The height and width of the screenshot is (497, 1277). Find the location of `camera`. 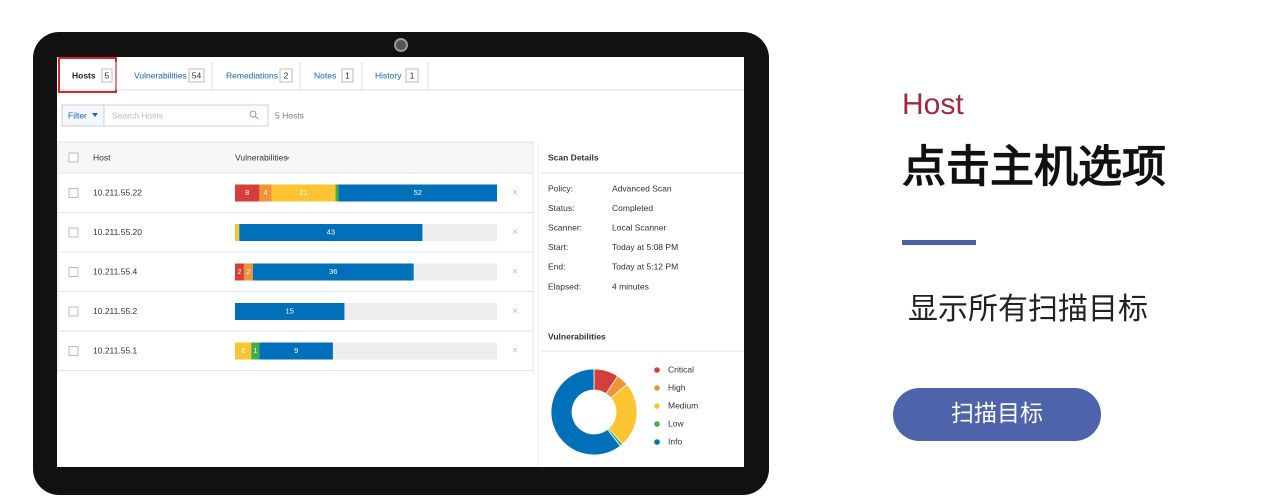

camera is located at coordinates (401, 45).